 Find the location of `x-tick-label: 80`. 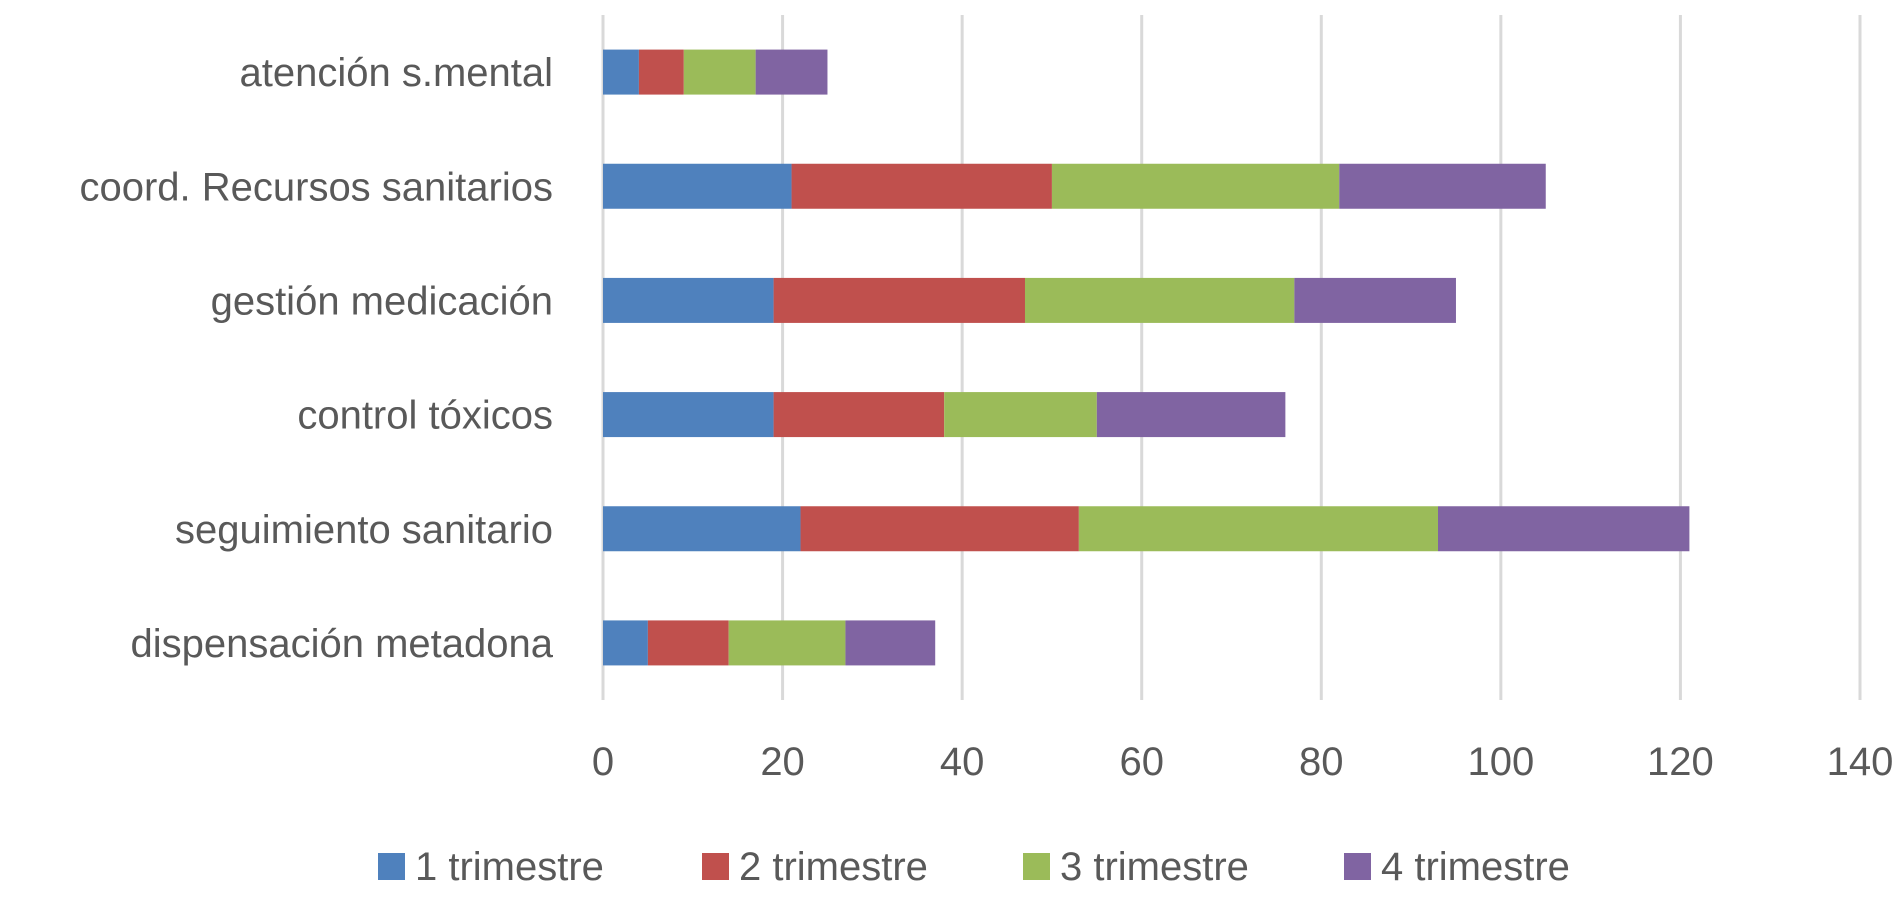

x-tick-label: 80 is located at coordinates (1321, 762).